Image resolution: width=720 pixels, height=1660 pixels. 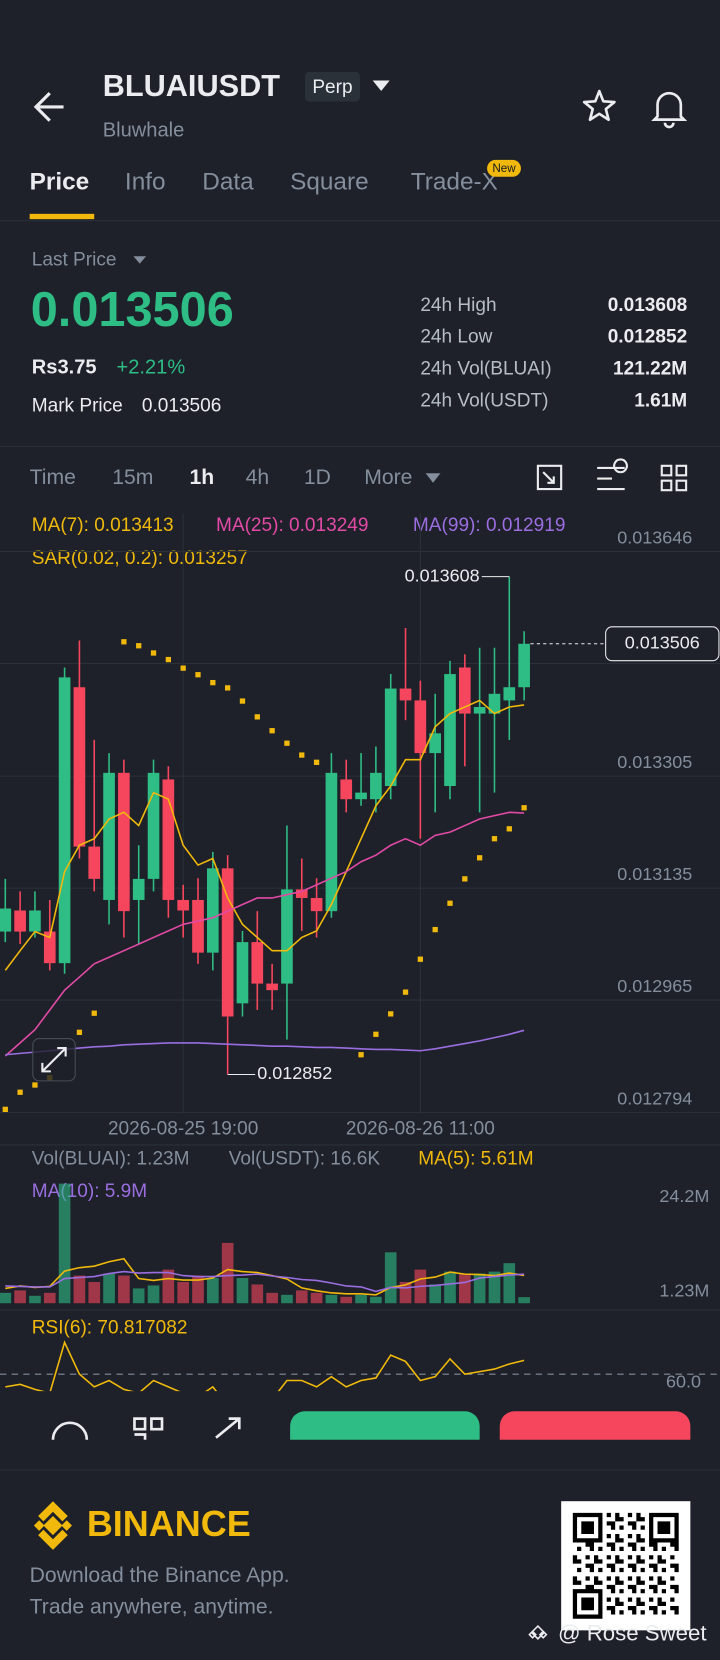 I want to click on long-button, so click(x=385, y=1425).